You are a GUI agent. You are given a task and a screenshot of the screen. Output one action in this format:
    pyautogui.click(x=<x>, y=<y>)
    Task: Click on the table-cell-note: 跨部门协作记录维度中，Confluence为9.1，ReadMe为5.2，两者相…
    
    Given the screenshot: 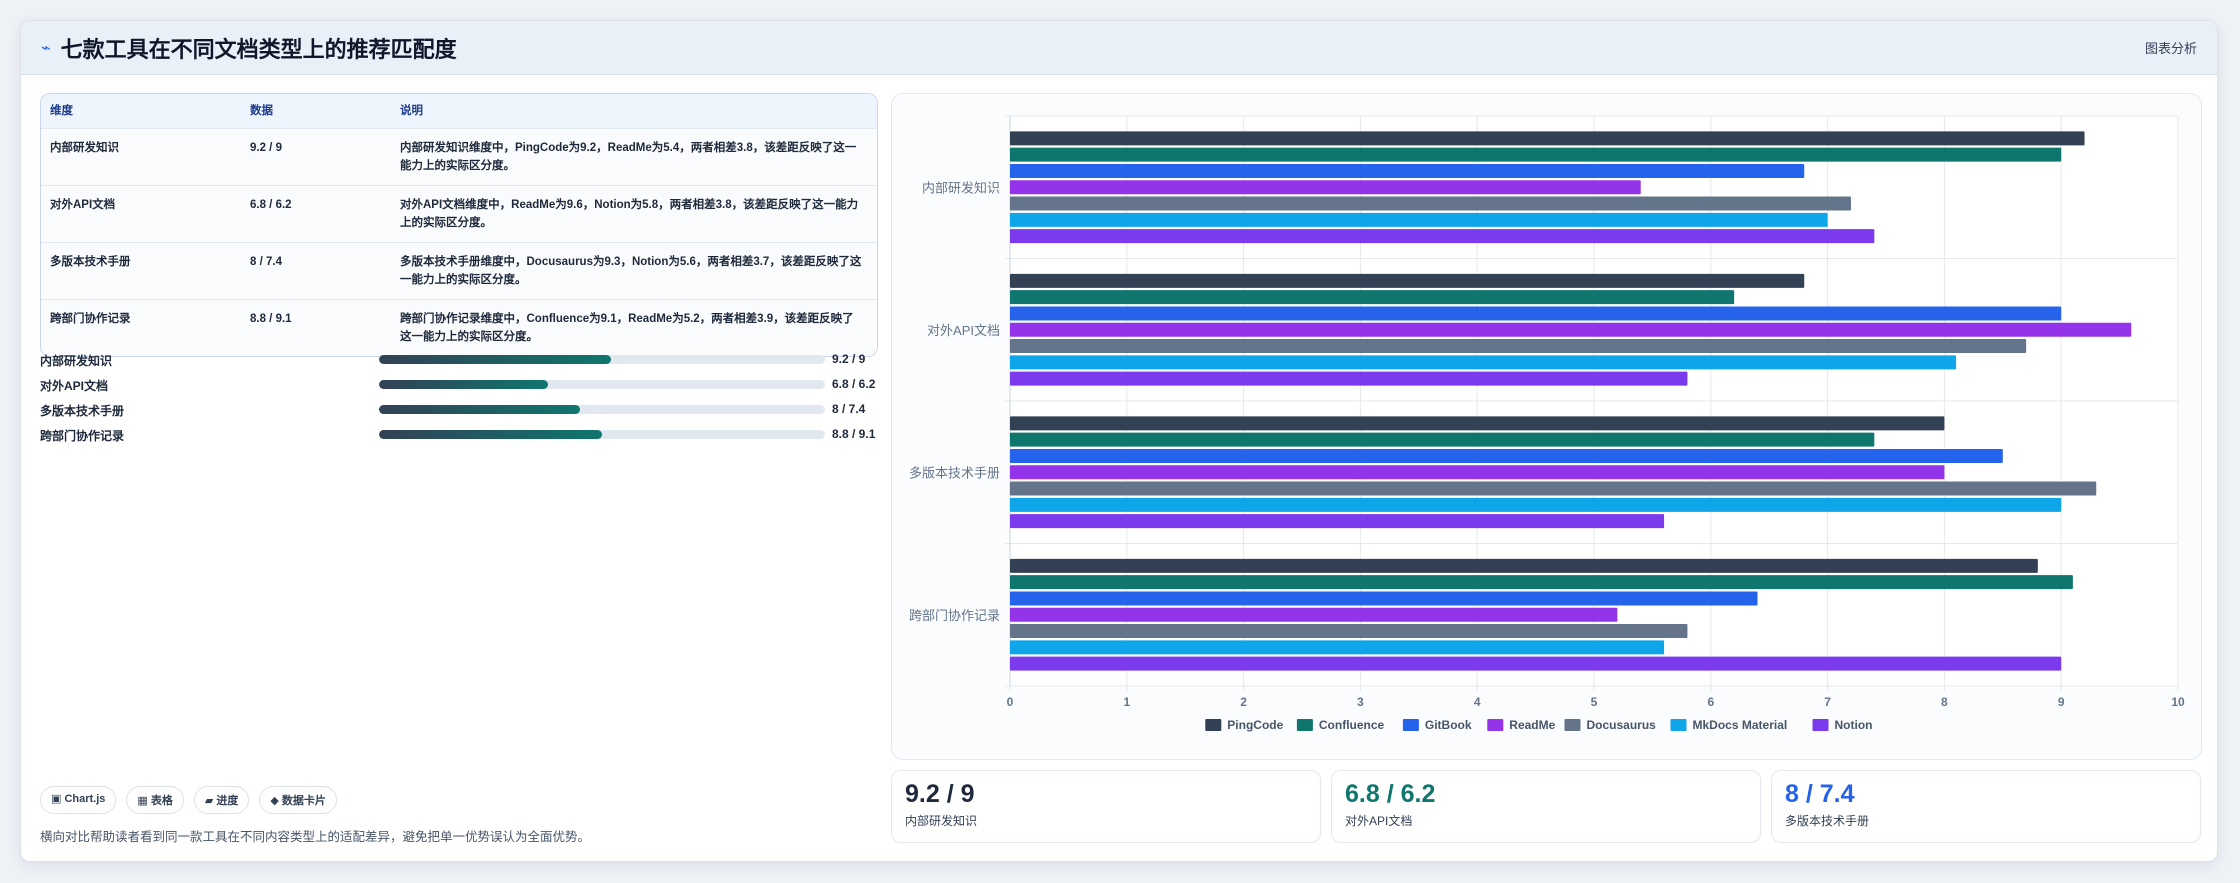 What is the action you would take?
    pyautogui.click(x=627, y=328)
    